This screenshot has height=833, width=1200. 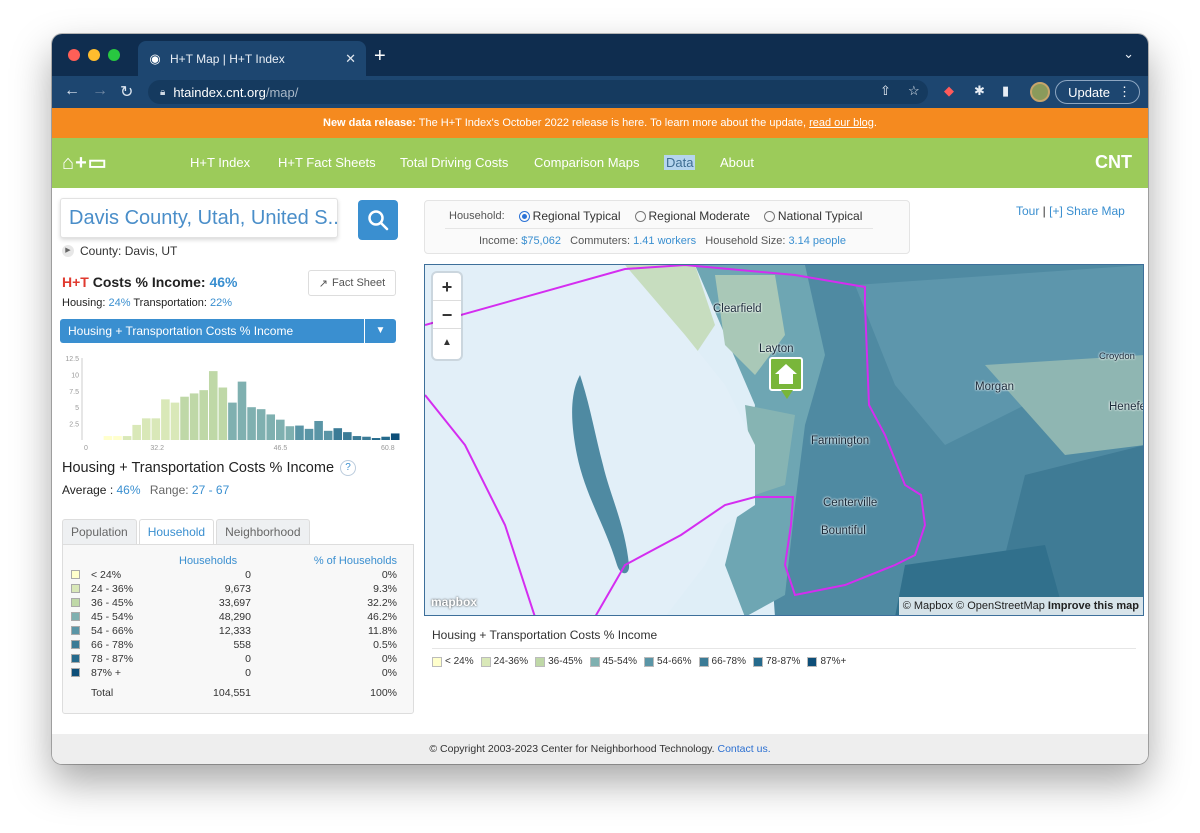 I want to click on banner-link: read our blog, so click(x=841, y=123).